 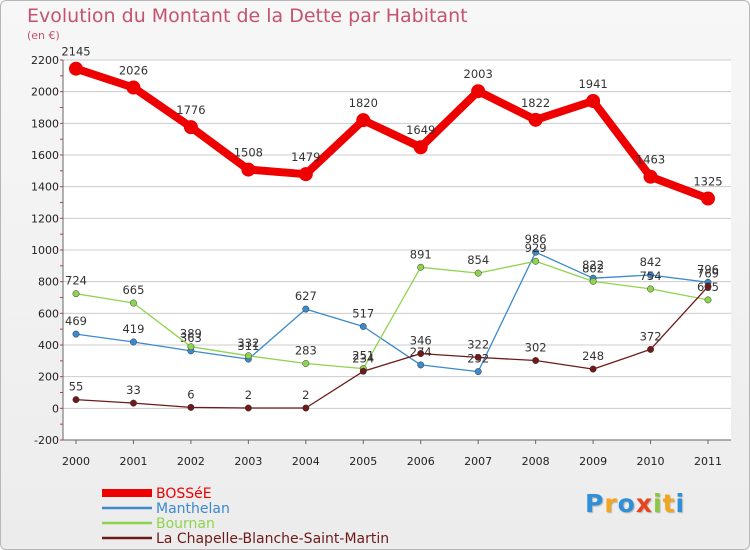 What do you see at coordinates (421, 254) in the screenshot?
I see `data-label: 891` at bounding box center [421, 254].